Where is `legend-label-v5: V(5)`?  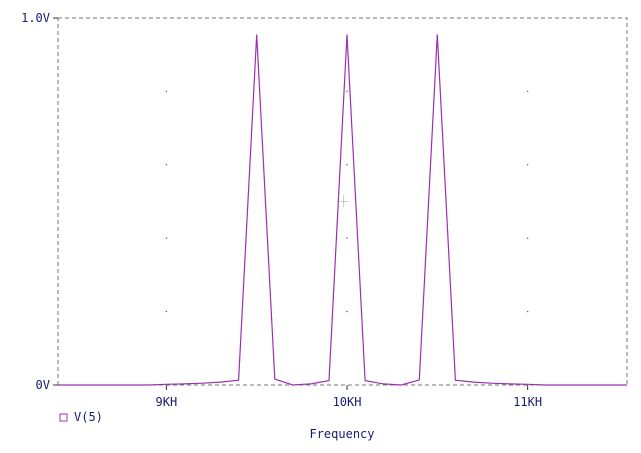 legend-label-v5: V(5) is located at coordinates (88, 417).